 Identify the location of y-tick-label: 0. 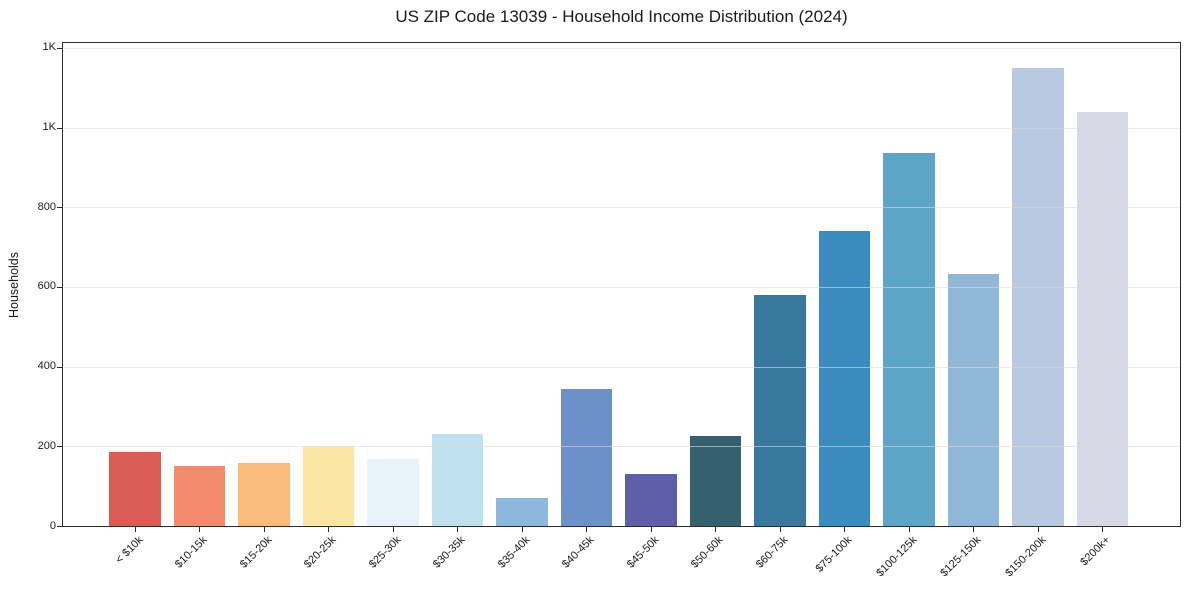
(52, 525).